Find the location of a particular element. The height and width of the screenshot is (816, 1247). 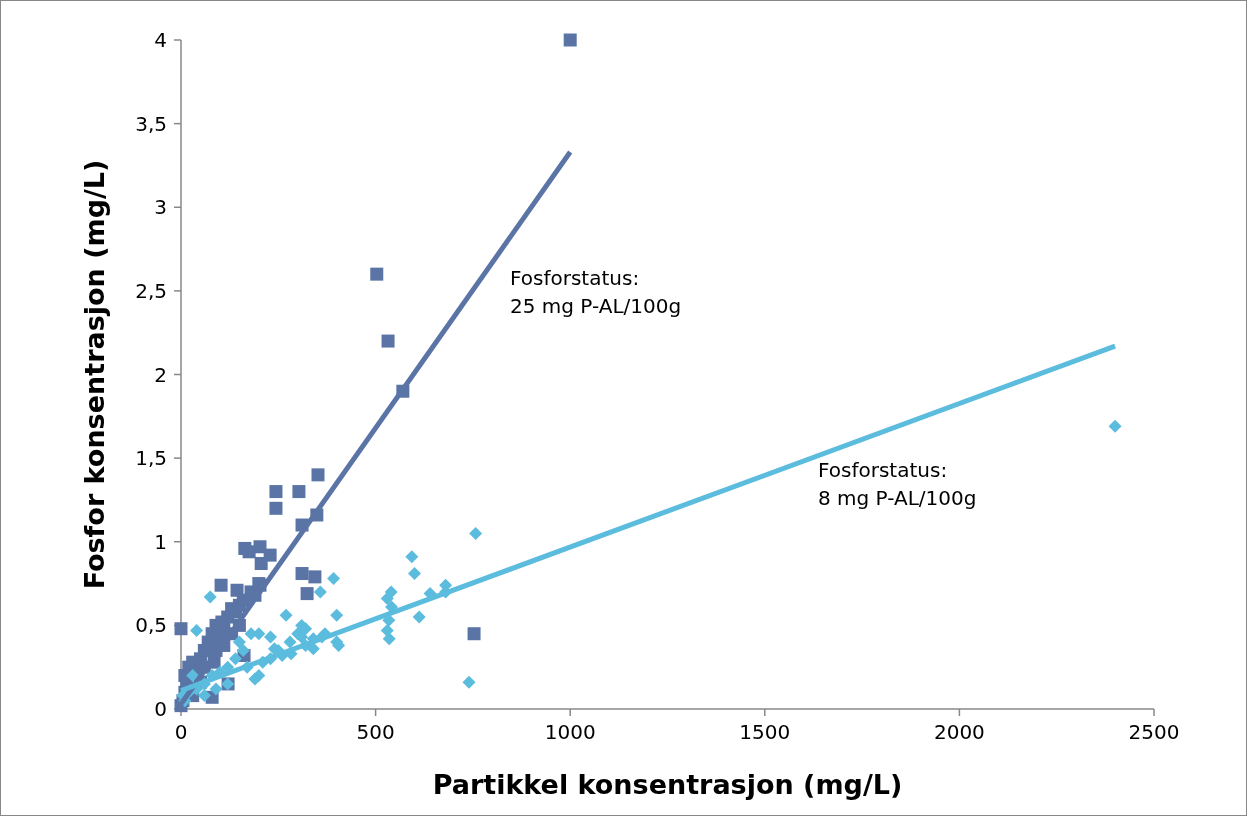

annotation: Fosforstatus: 8 mg P-AL/100g is located at coordinates (897, 484).